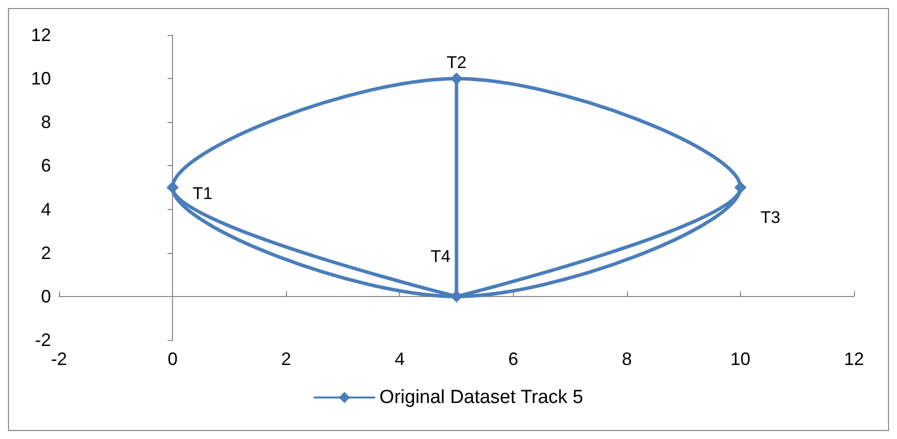 This screenshot has width=897, height=439. I want to click on x-tick-label: 10, so click(740, 359).